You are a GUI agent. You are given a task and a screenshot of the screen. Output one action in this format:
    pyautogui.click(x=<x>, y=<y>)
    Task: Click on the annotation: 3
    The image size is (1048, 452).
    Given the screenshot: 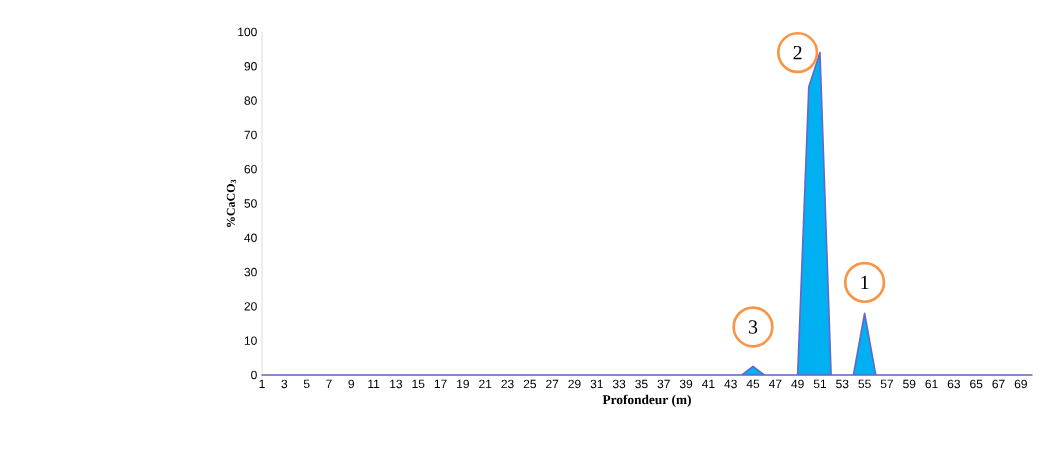 What is the action you would take?
    pyautogui.click(x=753, y=327)
    